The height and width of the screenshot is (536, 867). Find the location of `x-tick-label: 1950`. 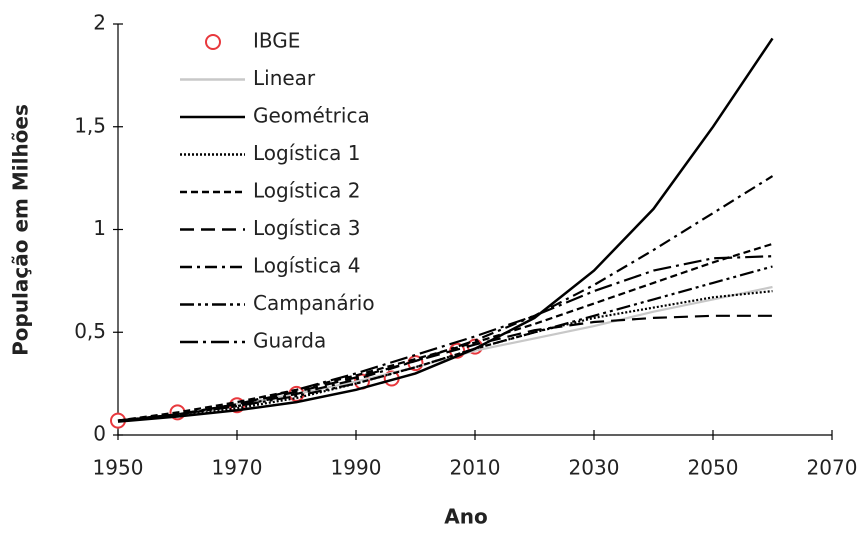

x-tick-label: 1950 is located at coordinates (118, 468).